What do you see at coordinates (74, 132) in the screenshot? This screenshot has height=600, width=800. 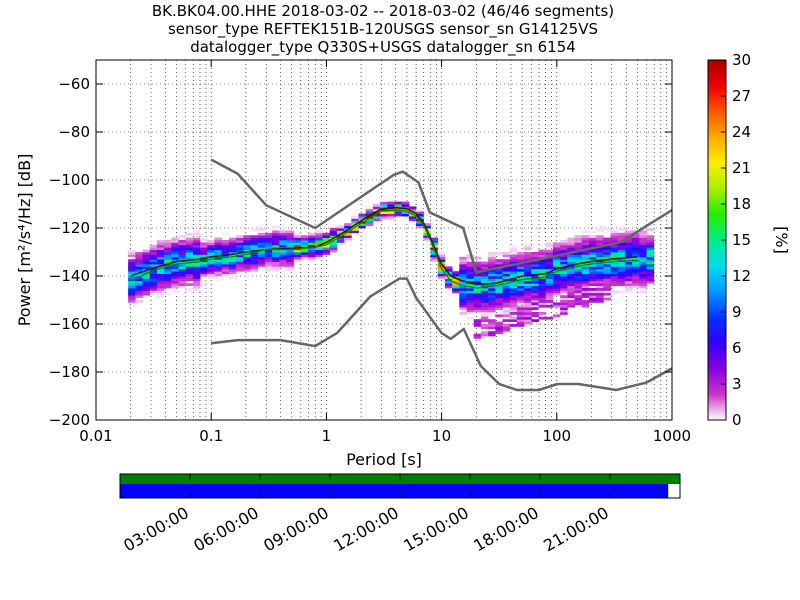 I see `y-tick-label: −80` at bounding box center [74, 132].